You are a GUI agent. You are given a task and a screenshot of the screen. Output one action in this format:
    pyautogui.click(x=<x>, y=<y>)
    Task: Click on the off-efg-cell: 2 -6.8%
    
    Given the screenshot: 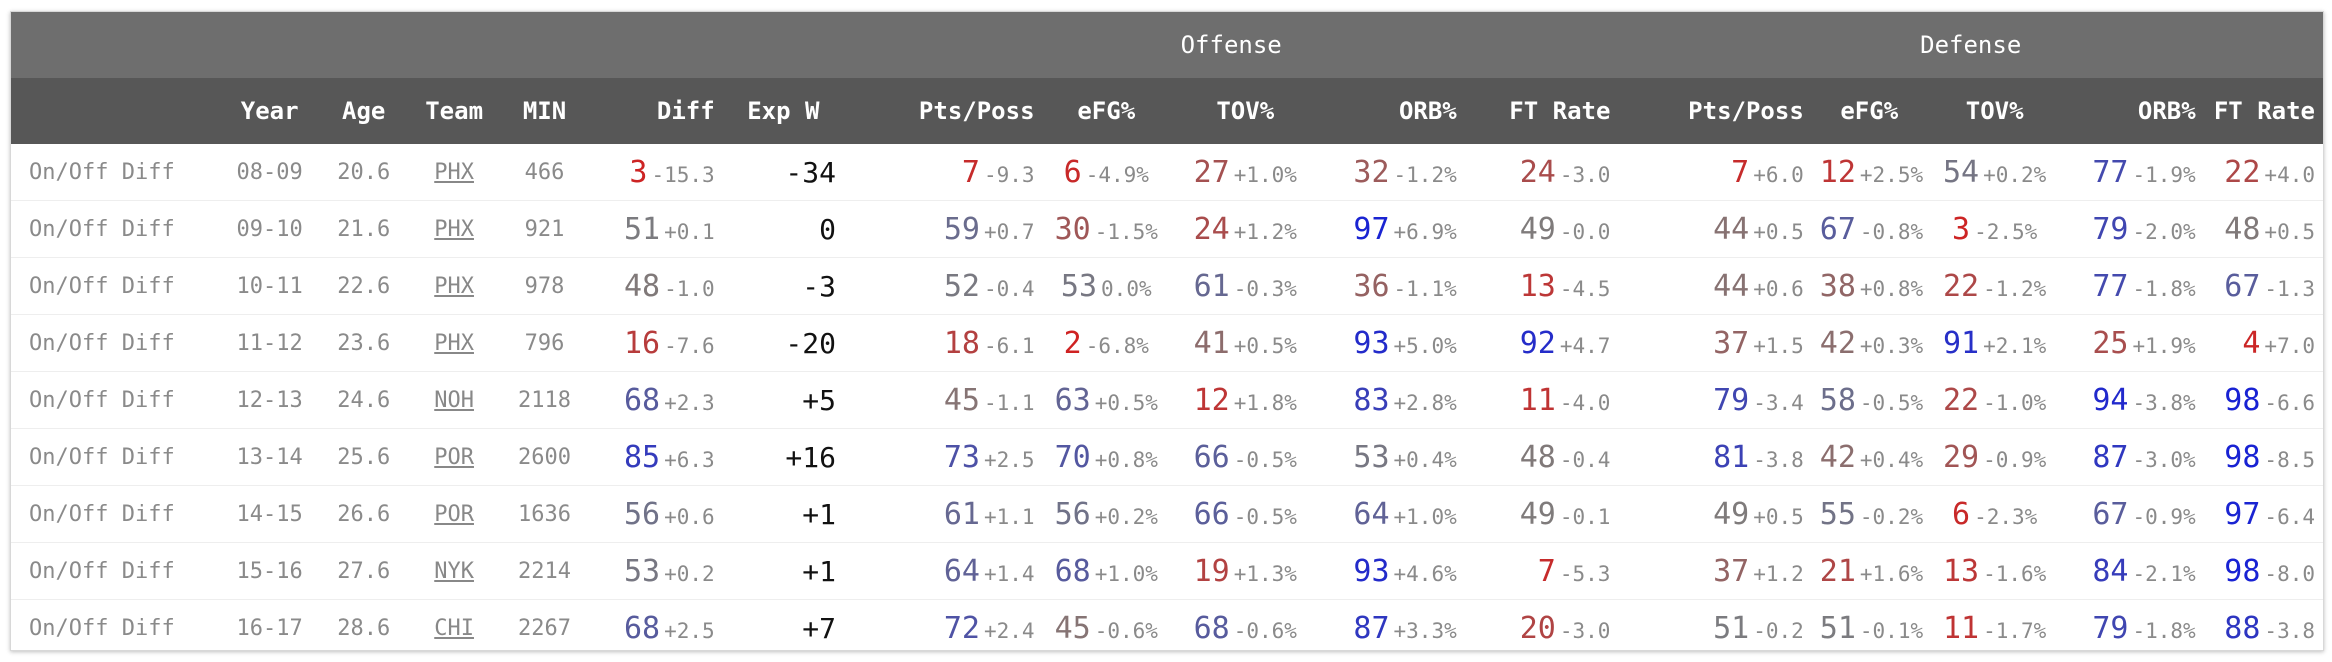 What is the action you would take?
    pyautogui.click(x=1106, y=343)
    